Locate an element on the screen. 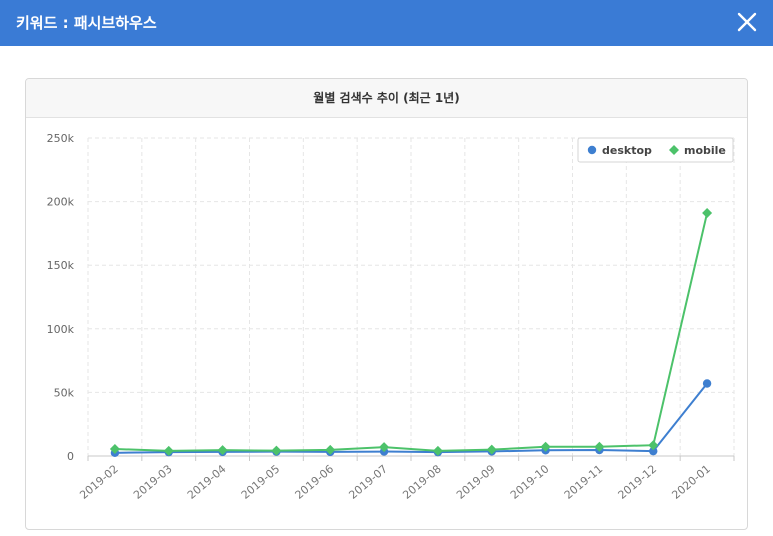 This screenshot has height=536, width=773. y-tick-label: 200k is located at coordinates (61, 202).